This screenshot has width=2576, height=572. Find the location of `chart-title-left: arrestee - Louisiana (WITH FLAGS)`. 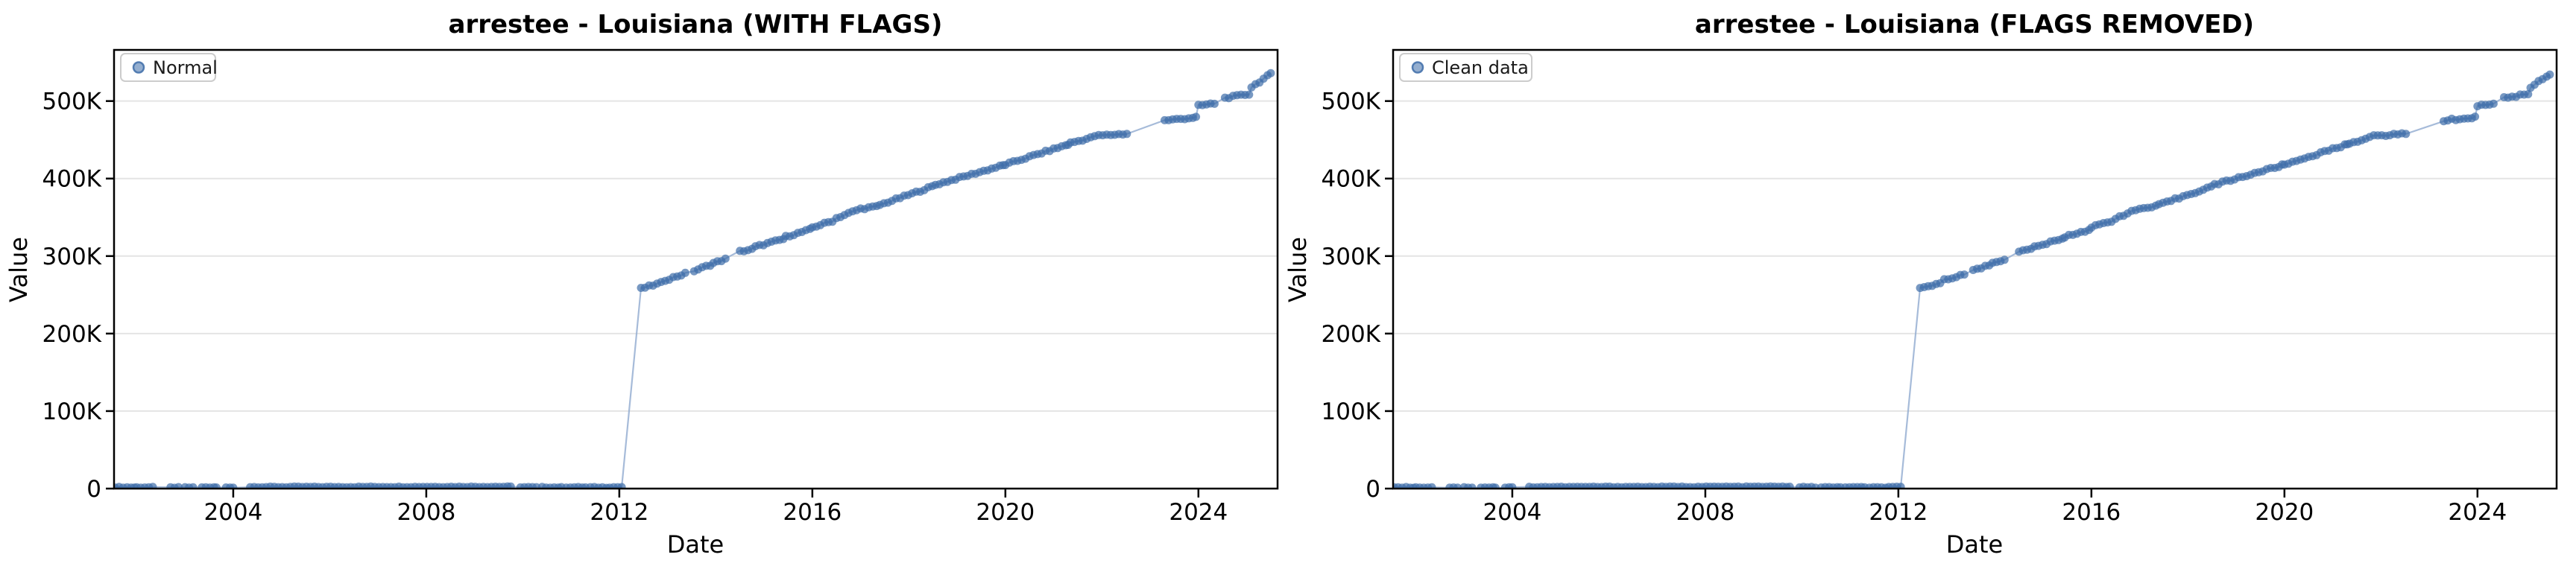

chart-title-left: arrestee - Louisiana (WITH FLAGS) is located at coordinates (696, 24).